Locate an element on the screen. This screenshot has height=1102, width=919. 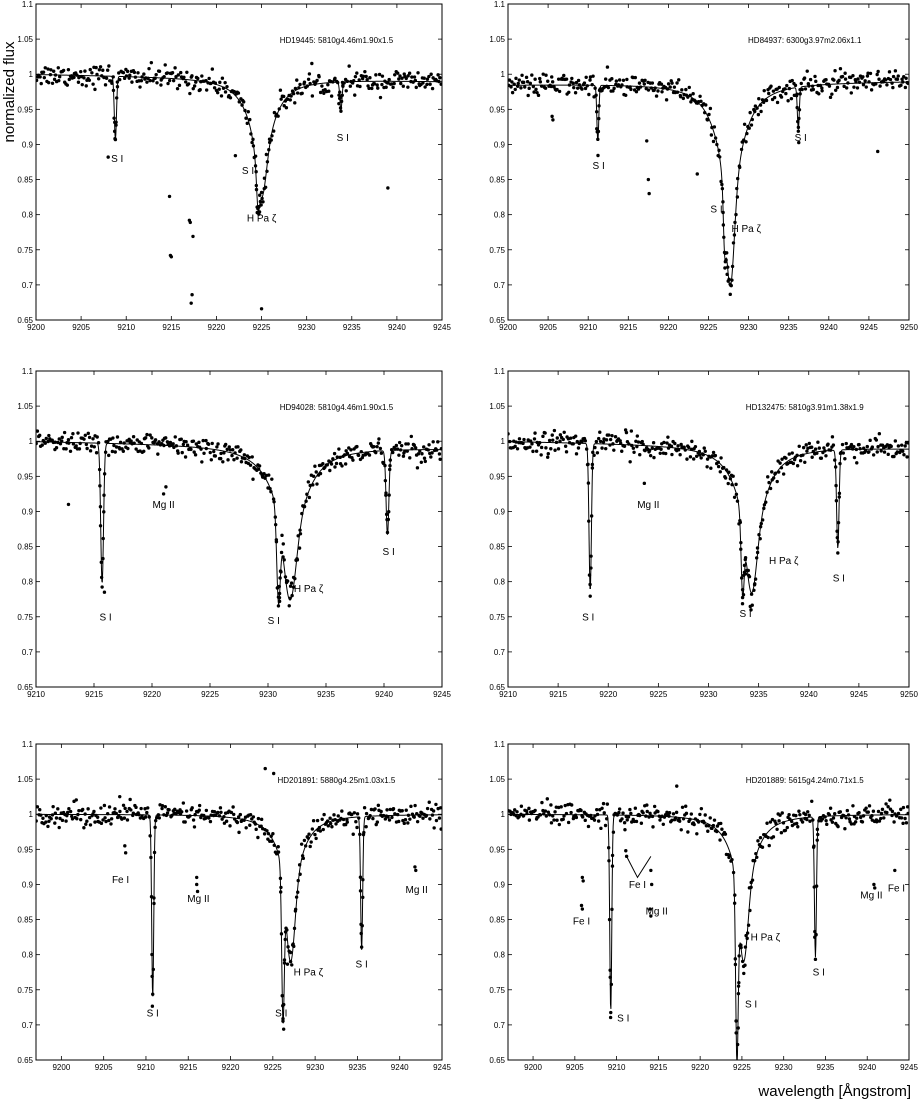
axes-frame is located at coordinates (708, 162).